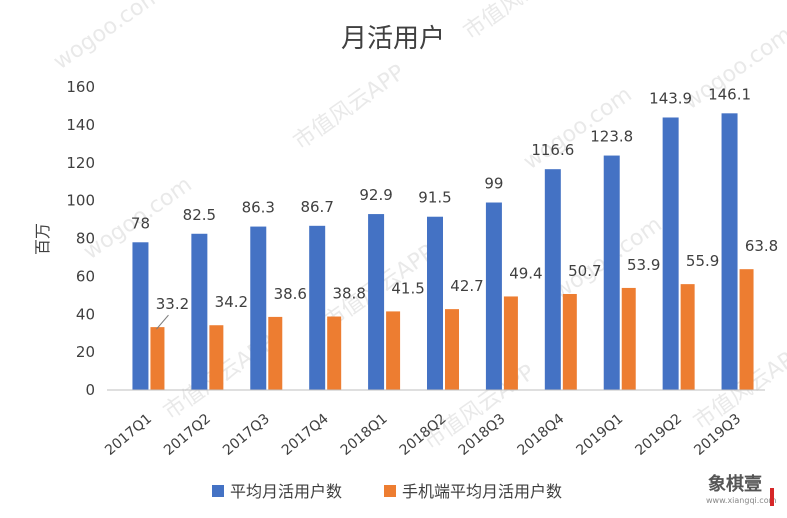 The width and height of the screenshot is (787, 518). I want to click on data-label-series-1: 99, so click(493, 184).